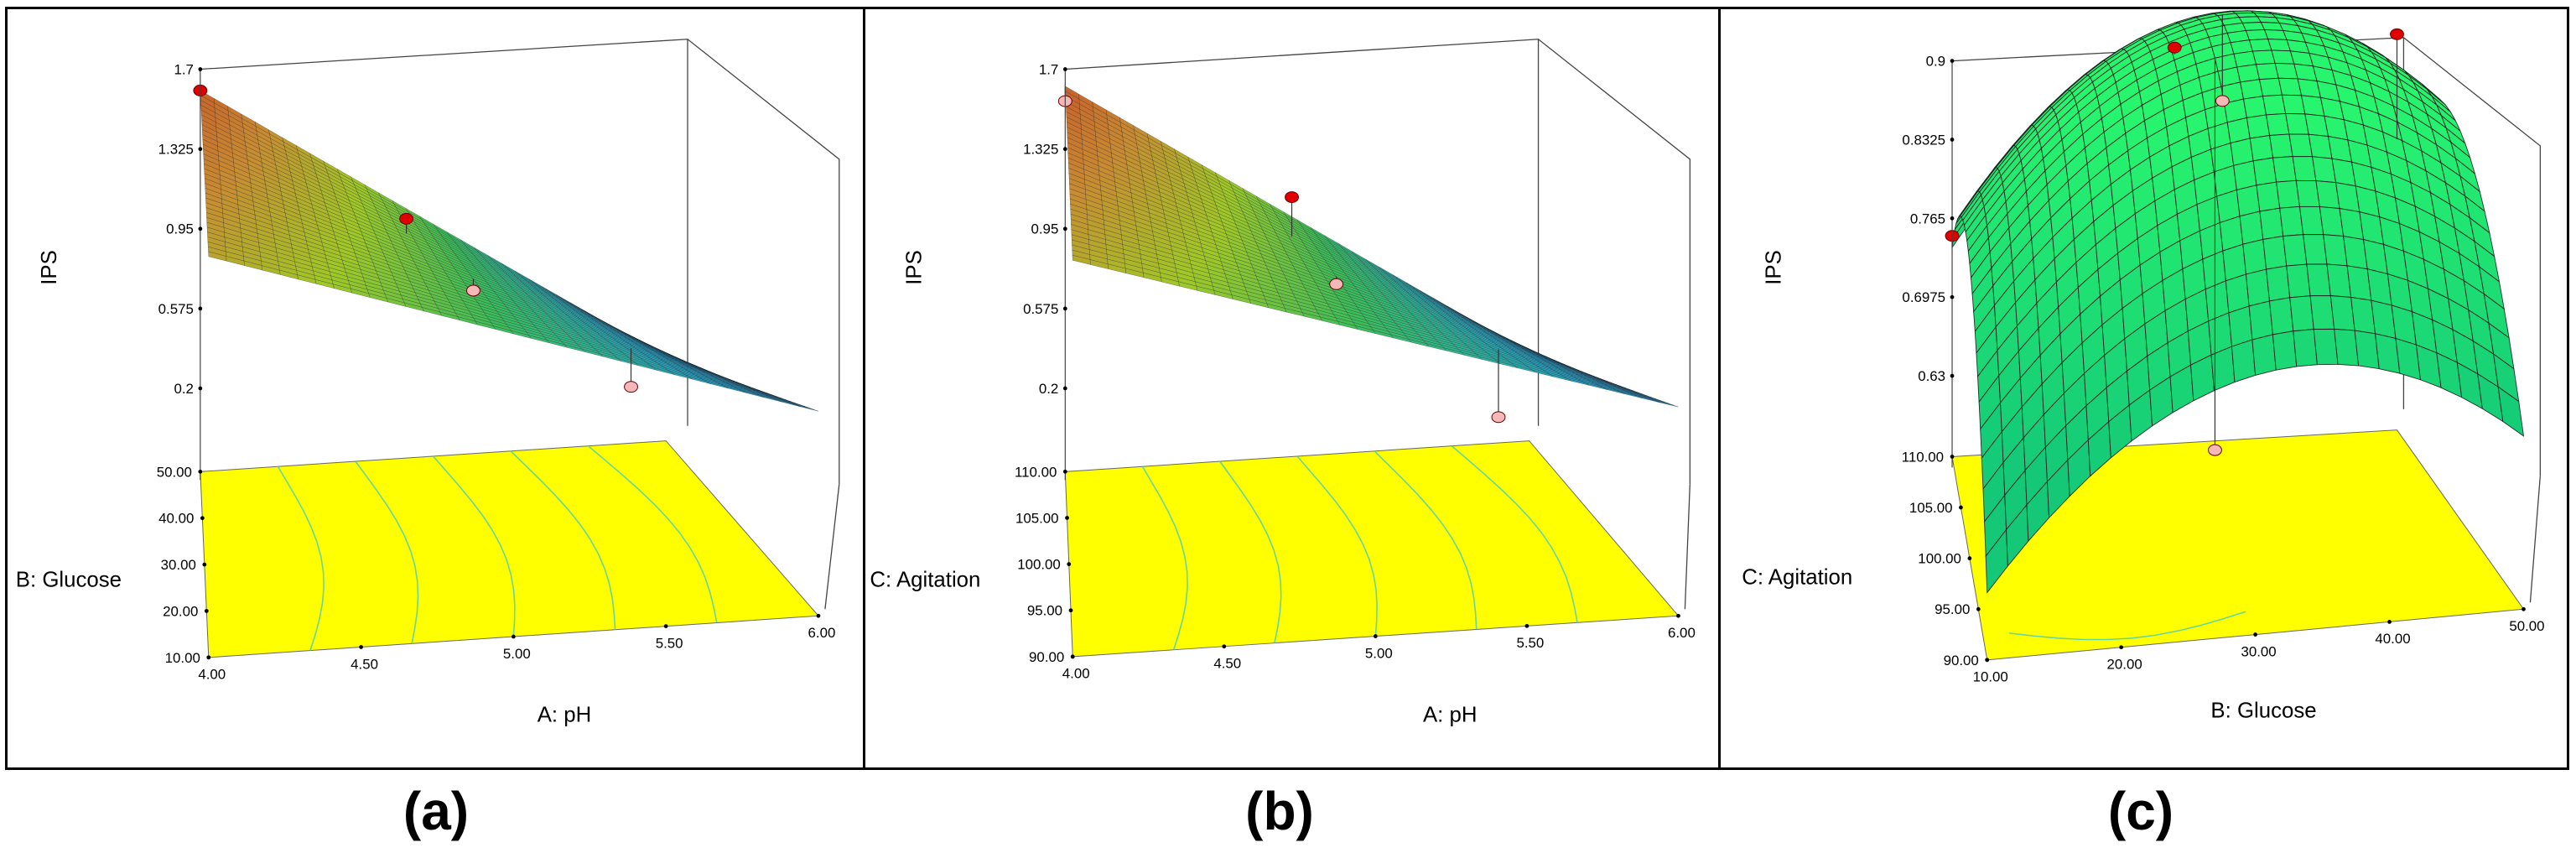 The height and width of the screenshot is (853, 2576). What do you see at coordinates (2526, 626) in the screenshot?
I see `x-tick-label: 50.00` at bounding box center [2526, 626].